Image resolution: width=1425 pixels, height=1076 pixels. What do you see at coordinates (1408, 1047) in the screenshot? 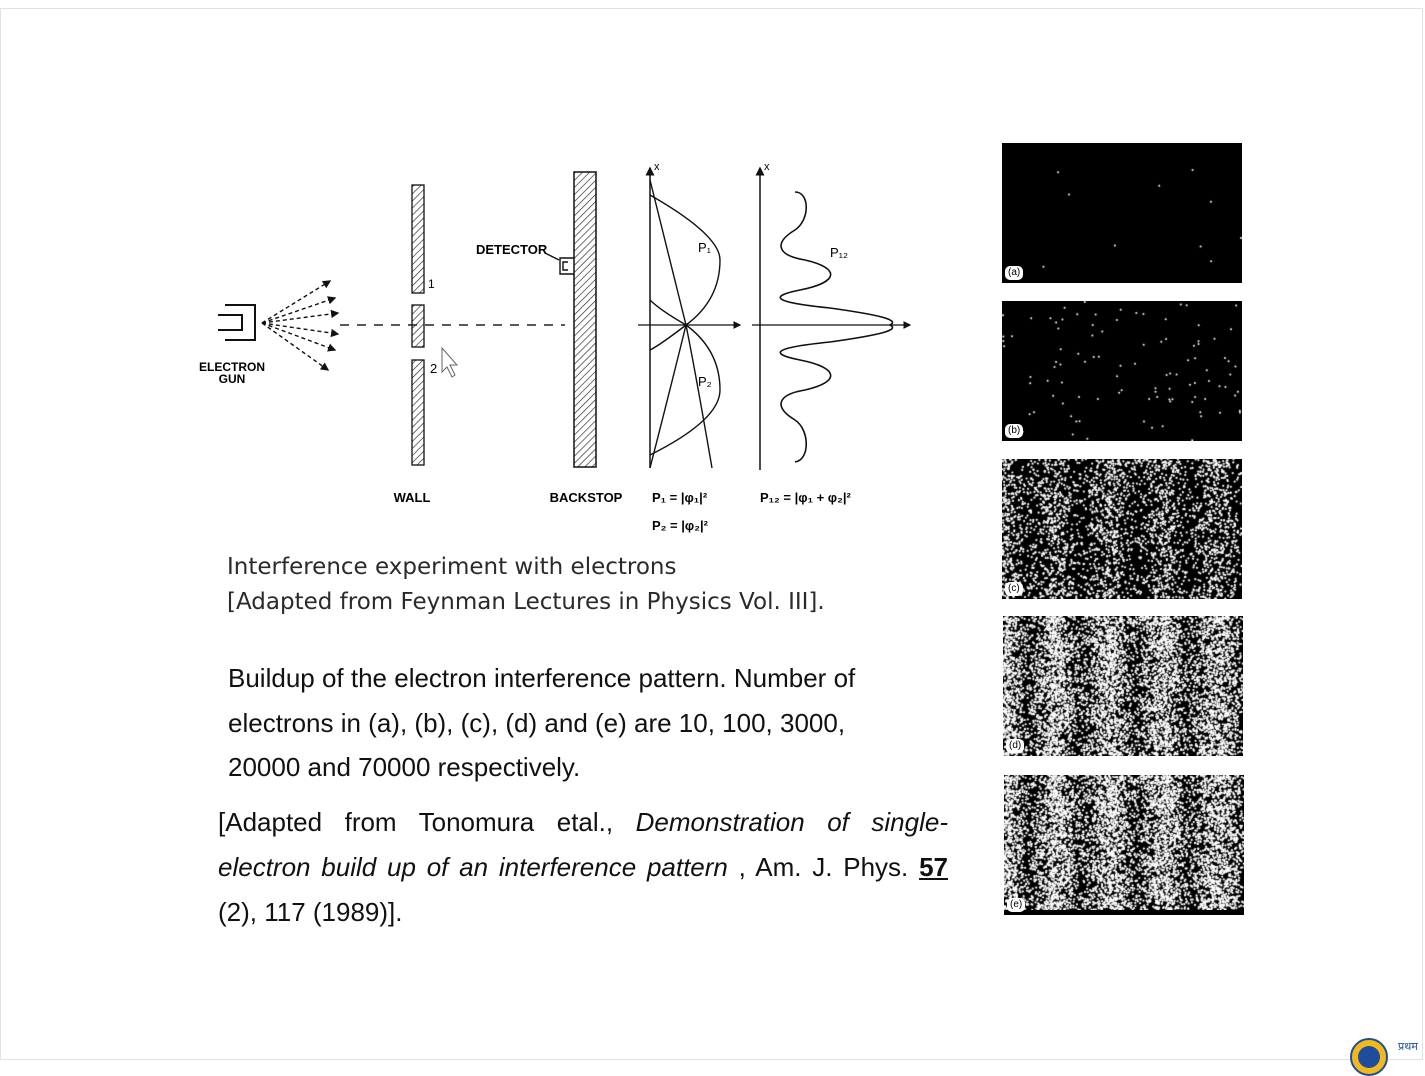
I see `logo-text: प्रथम` at bounding box center [1408, 1047].